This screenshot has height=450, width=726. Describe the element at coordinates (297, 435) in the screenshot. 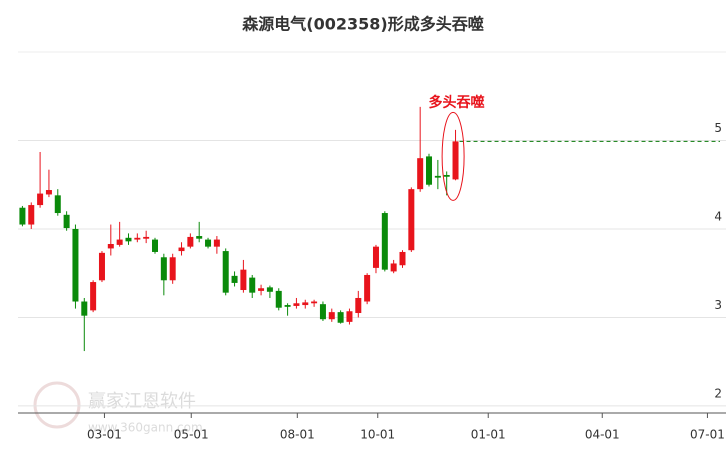

I see `x-tick-label: 08-01` at that location.